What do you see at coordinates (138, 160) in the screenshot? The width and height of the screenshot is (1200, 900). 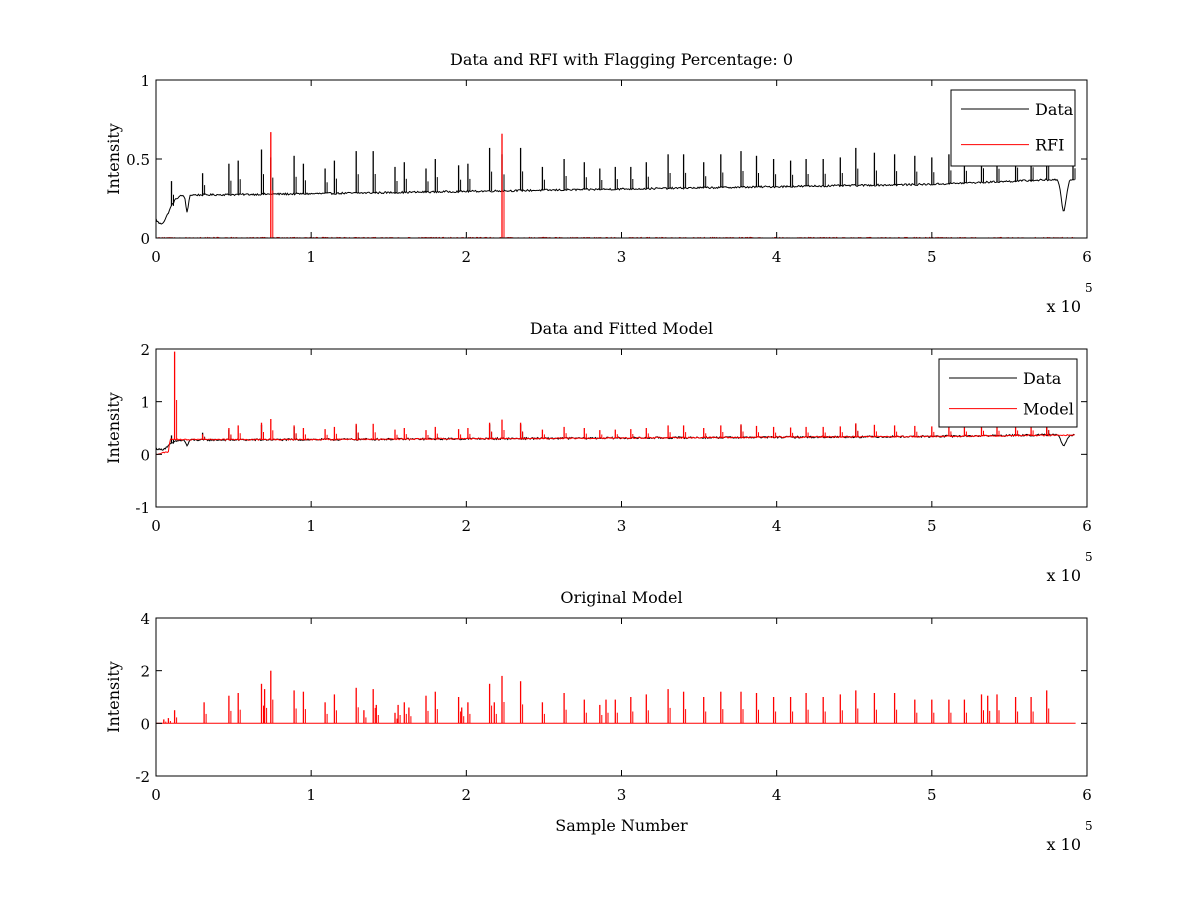 I see `y-tick-label: 0.5` at bounding box center [138, 160].